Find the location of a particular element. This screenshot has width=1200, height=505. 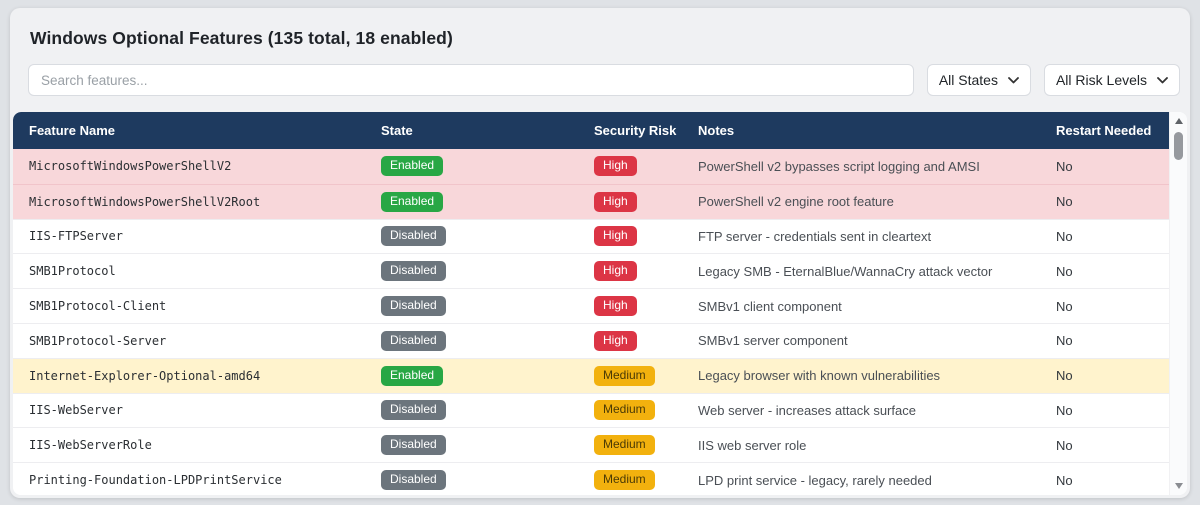

scrollbar-thumb is located at coordinates (1178, 146).